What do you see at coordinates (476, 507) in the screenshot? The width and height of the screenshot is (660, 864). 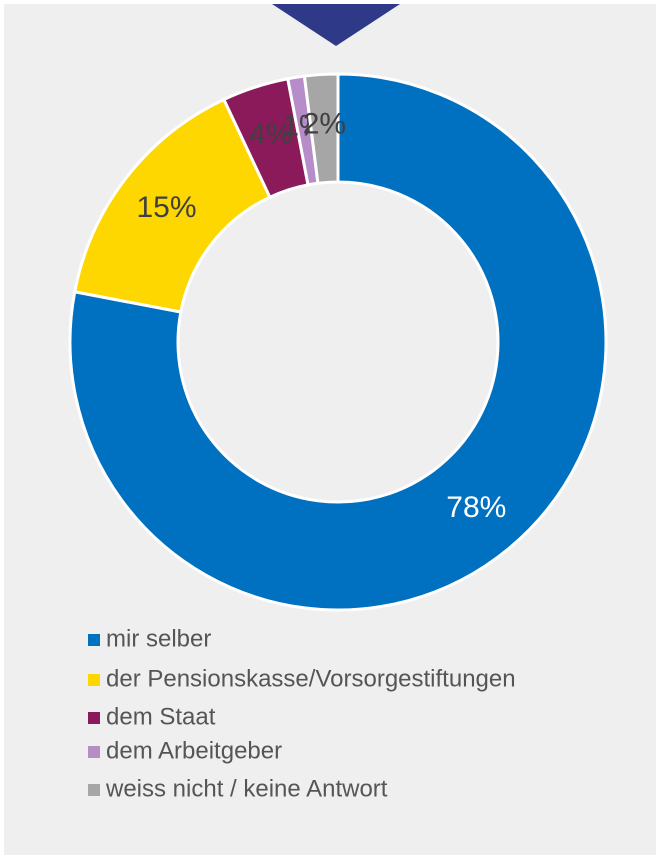 I see `data-label: 78%` at bounding box center [476, 507].